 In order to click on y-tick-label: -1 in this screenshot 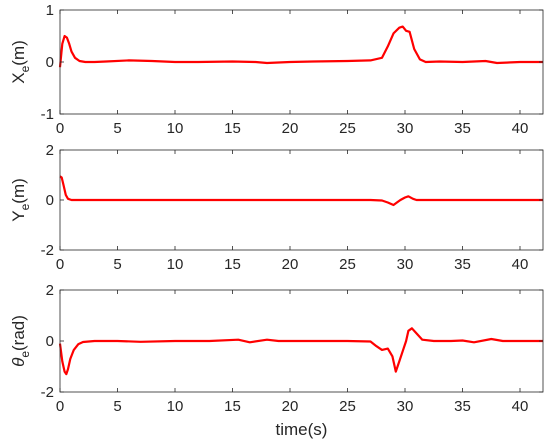, I will do `click(47, 114)`.